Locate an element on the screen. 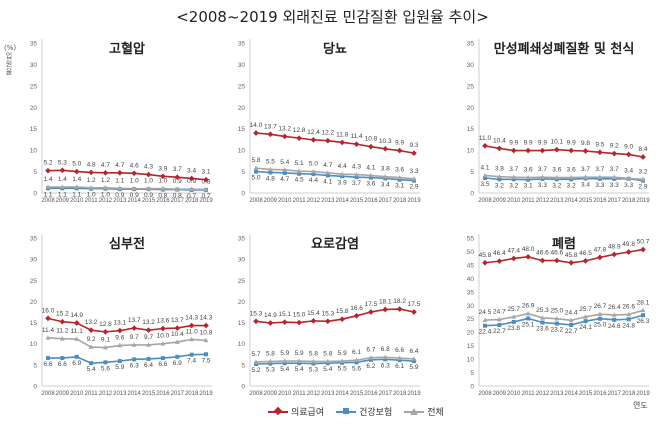 This screenshot has width=665, height=429. data-label: 24.4 is located at coordinates (571, 312).